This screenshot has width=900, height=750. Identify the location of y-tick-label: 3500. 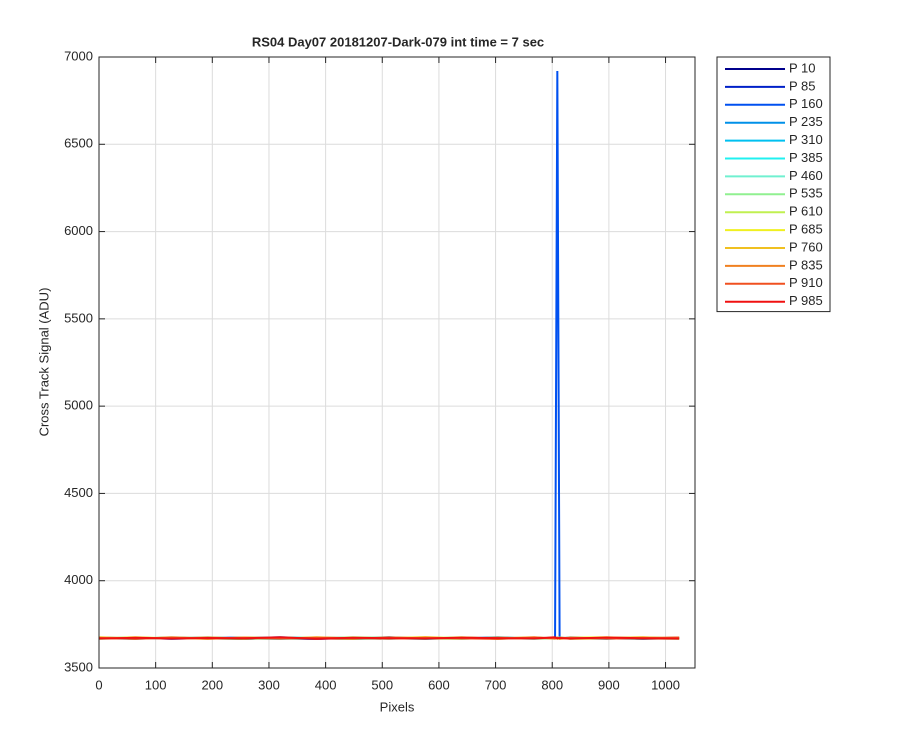
(78, 666).